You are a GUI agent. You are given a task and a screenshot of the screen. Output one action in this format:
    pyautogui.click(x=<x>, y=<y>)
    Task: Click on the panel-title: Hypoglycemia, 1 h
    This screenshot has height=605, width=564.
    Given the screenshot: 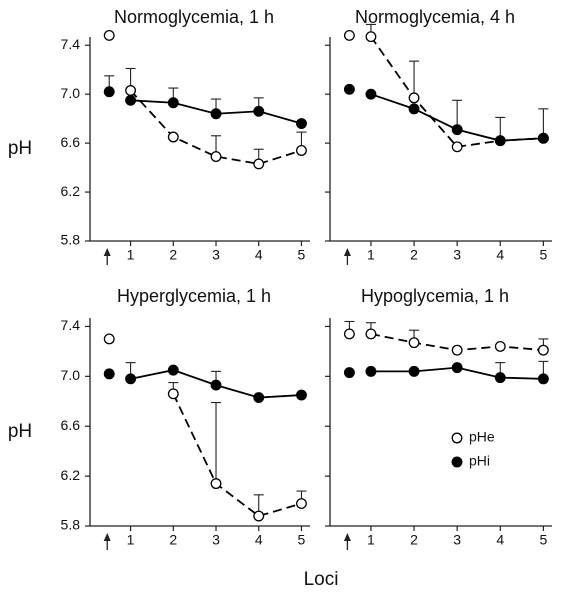 What is the action you would take?
    pyautogui.click(x=435, y=296)
    